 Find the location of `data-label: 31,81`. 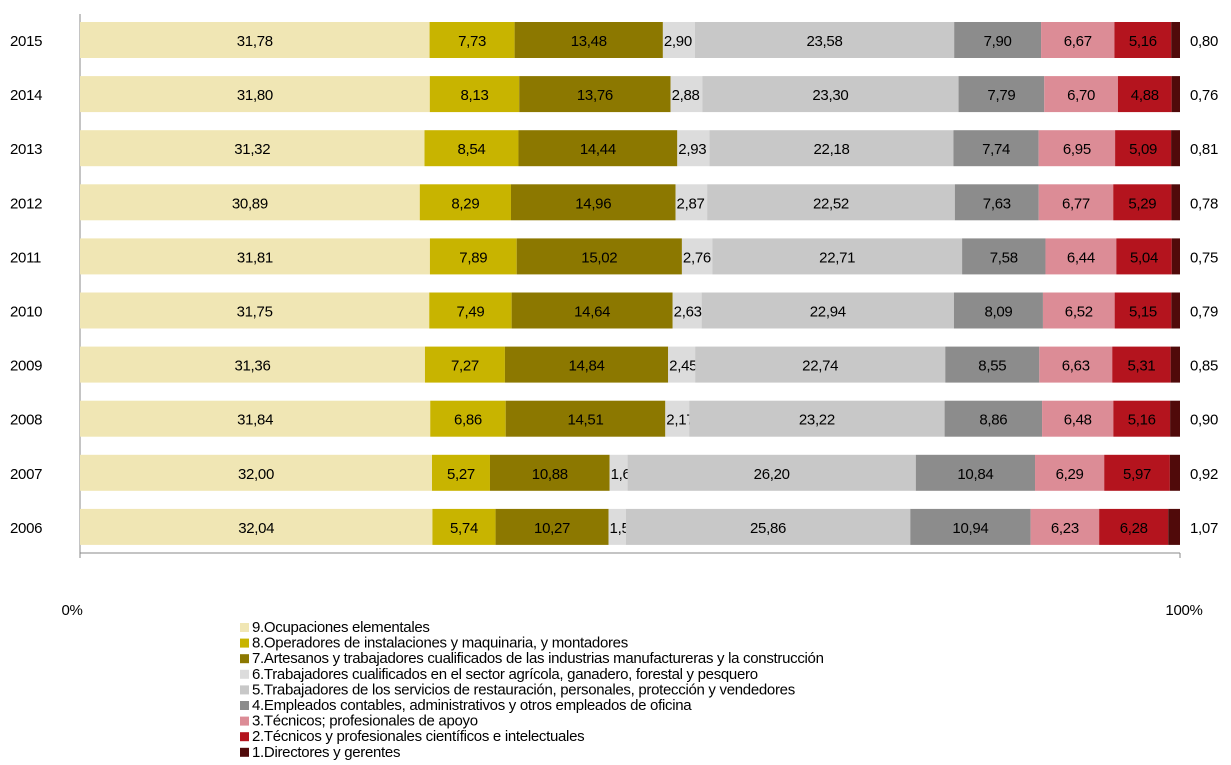

data-label: 31,81 is located at coordinates (255, 257).